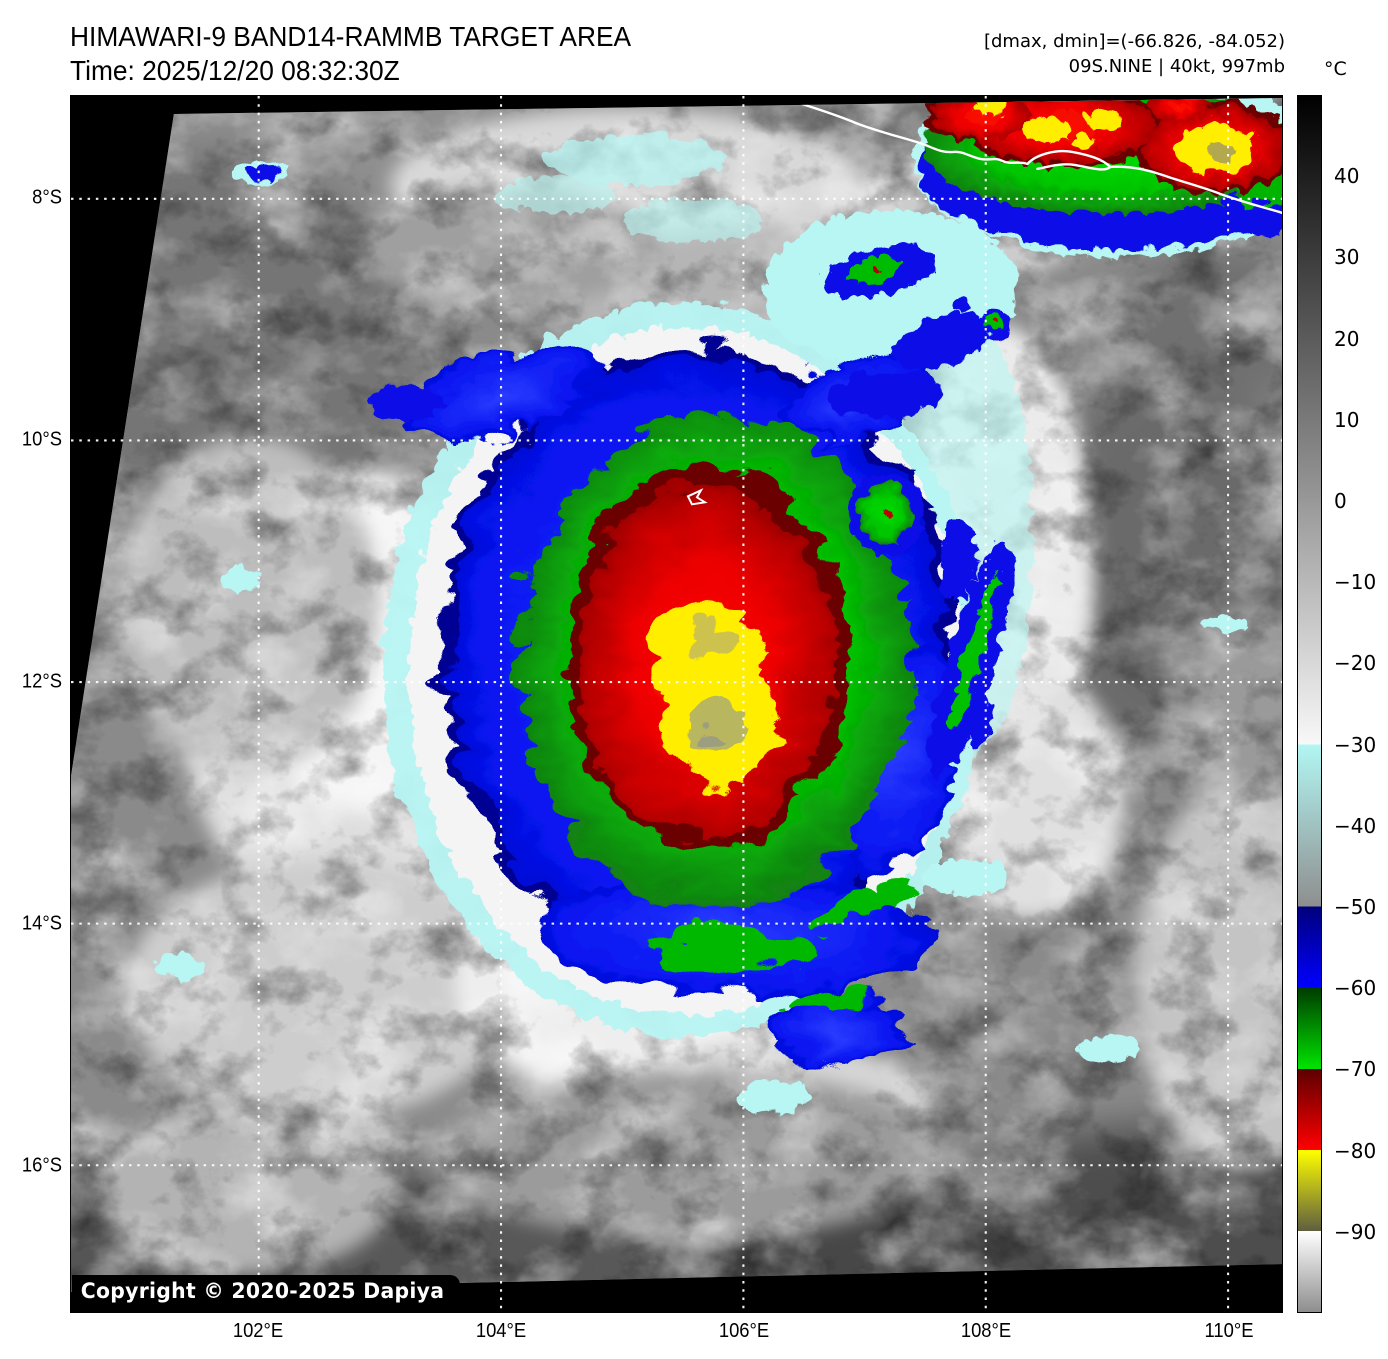  What do you see at coordinates (1347, 176) in the screenshot?
I see `colorbar-tick-label: 40` at bounding box center [1347, 176].